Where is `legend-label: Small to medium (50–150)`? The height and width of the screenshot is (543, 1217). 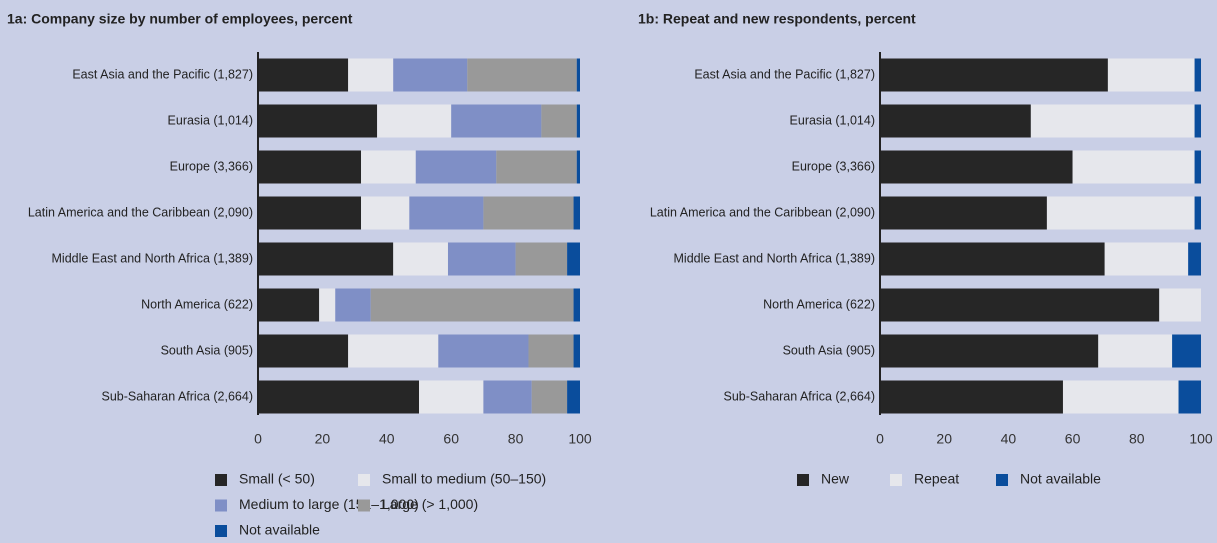 legend-label: Small to medium (50–150) is located at coordinates (464, 479).